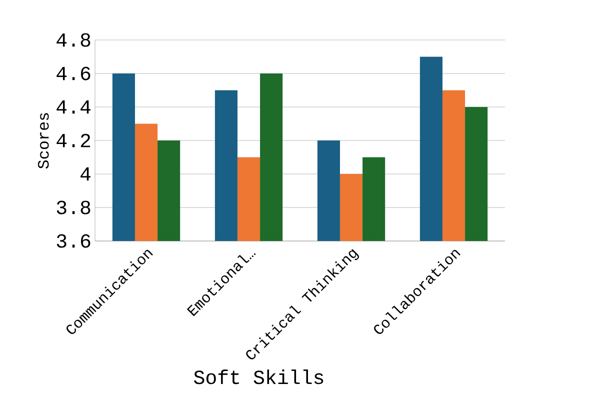 Image resolution: width=603 pixels, height=420 pixels. Describe the element at coordinates (73, 40) in the screenshot. I see `y-tick-label: 4.8` at that location.